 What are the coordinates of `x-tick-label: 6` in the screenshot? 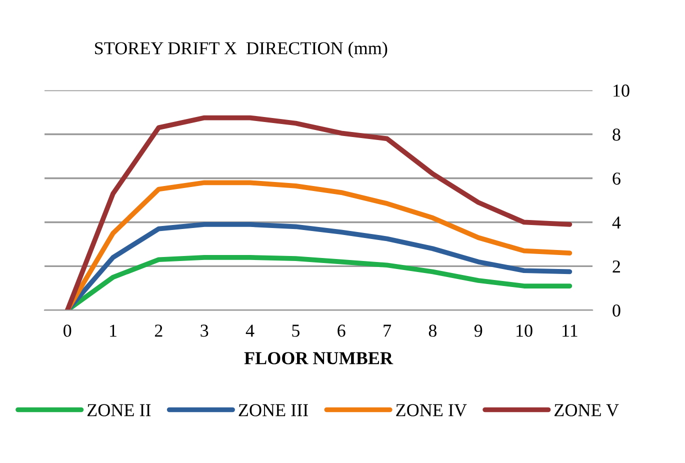 It's located at (342, 330).